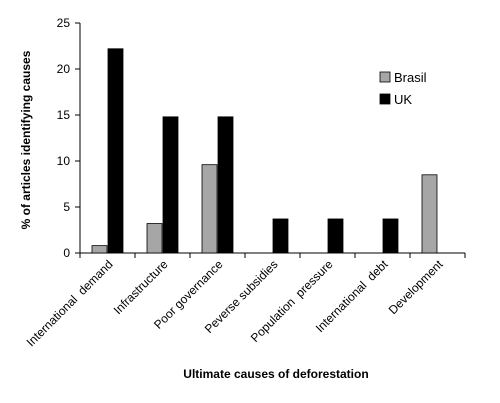 Image resolution: width=500 pixels, height=403 pixels. What do you see at coordinates (275, 374) in the screenshot?
I see `x-axis-title: Ultimate causes of deforestation` at bounding box center [275, 374].